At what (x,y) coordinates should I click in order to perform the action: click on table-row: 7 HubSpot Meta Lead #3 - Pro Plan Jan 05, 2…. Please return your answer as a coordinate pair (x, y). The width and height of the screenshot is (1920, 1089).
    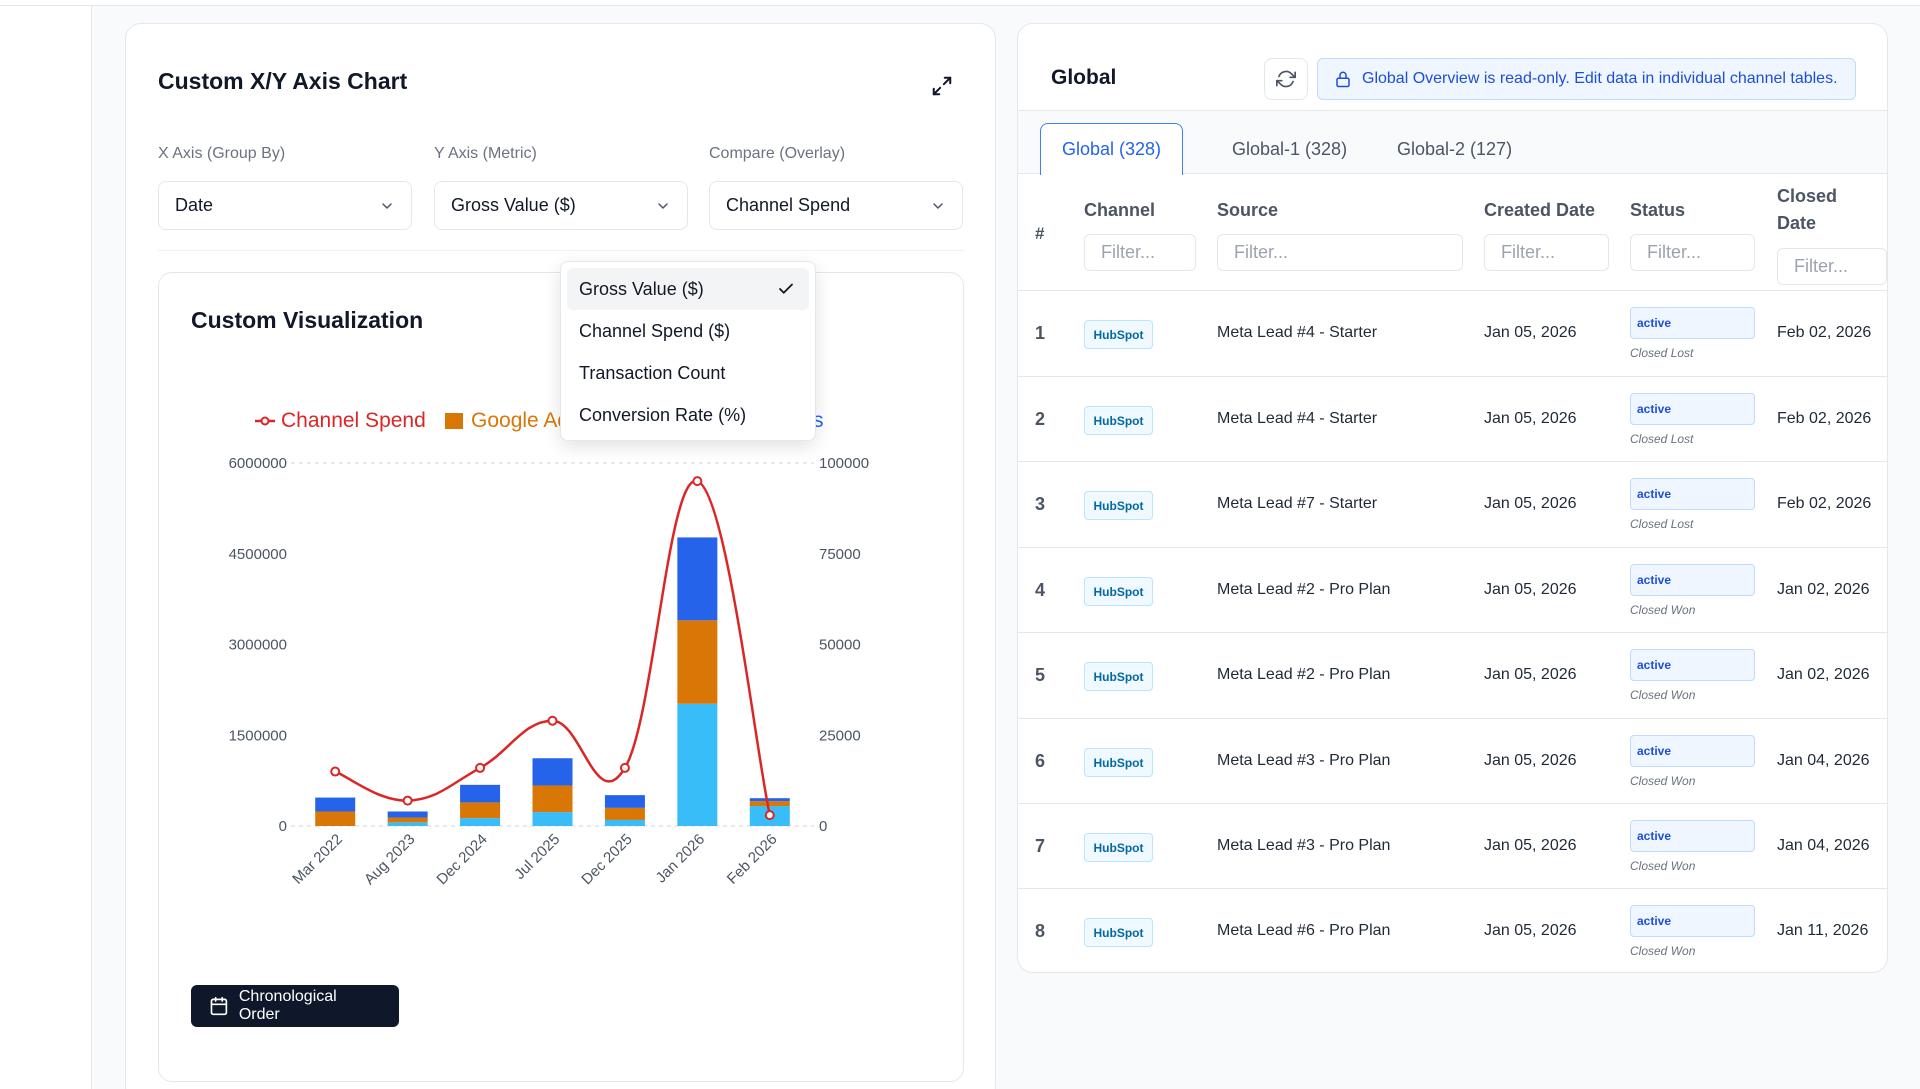
    Looking at the image, I should click on (1452, 846).